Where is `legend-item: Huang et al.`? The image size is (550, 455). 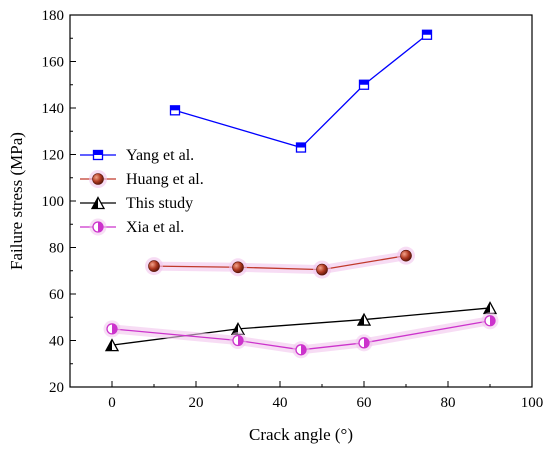
legend-item: Huang et al. is located at coordinates (142, 179).